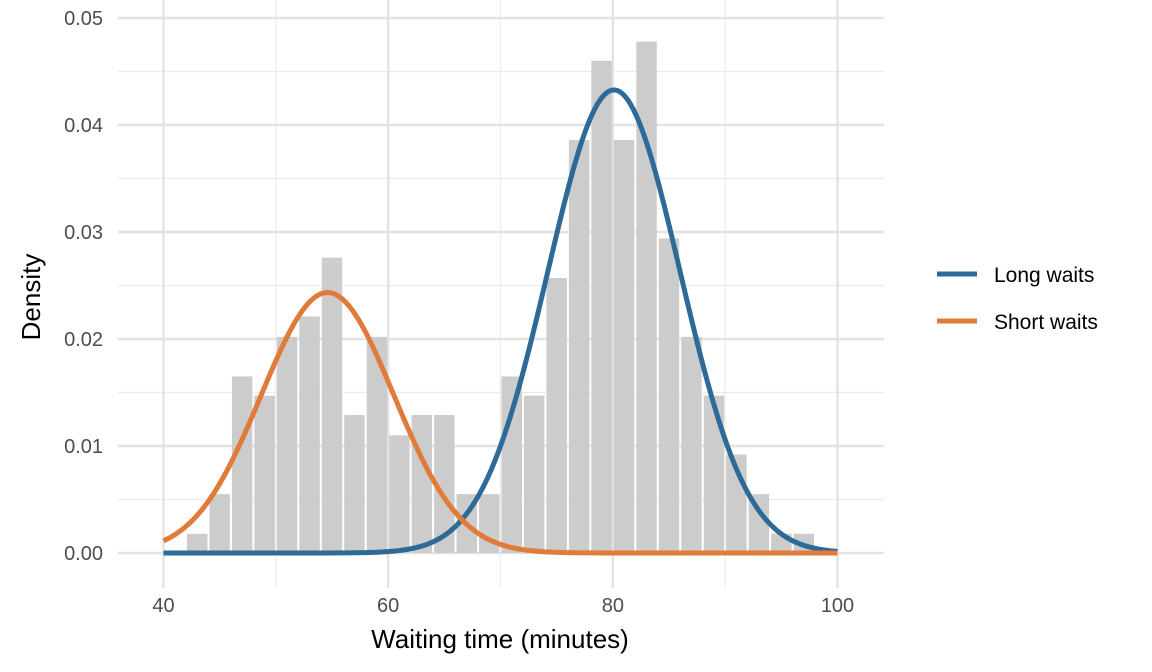 This screenshot has width=1152, height=672. Describe the element at coordinates (388, 606) in the screenshot. I see `x-tick-label: 60` at that location.